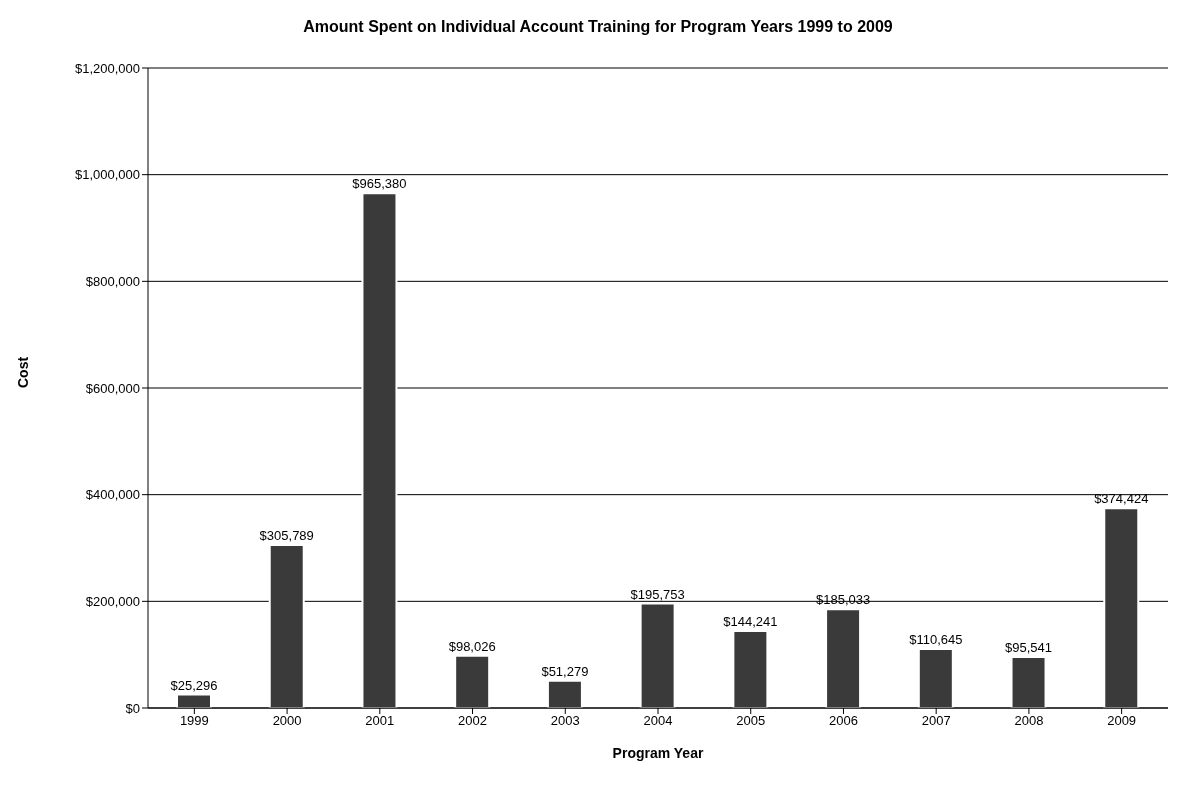 Image resolution: width=1200 pixels, height=796 pixels. Describe the element at coordinates (658, 753) in the screenshot. I see `x-axis-title: Program Year` at that location.